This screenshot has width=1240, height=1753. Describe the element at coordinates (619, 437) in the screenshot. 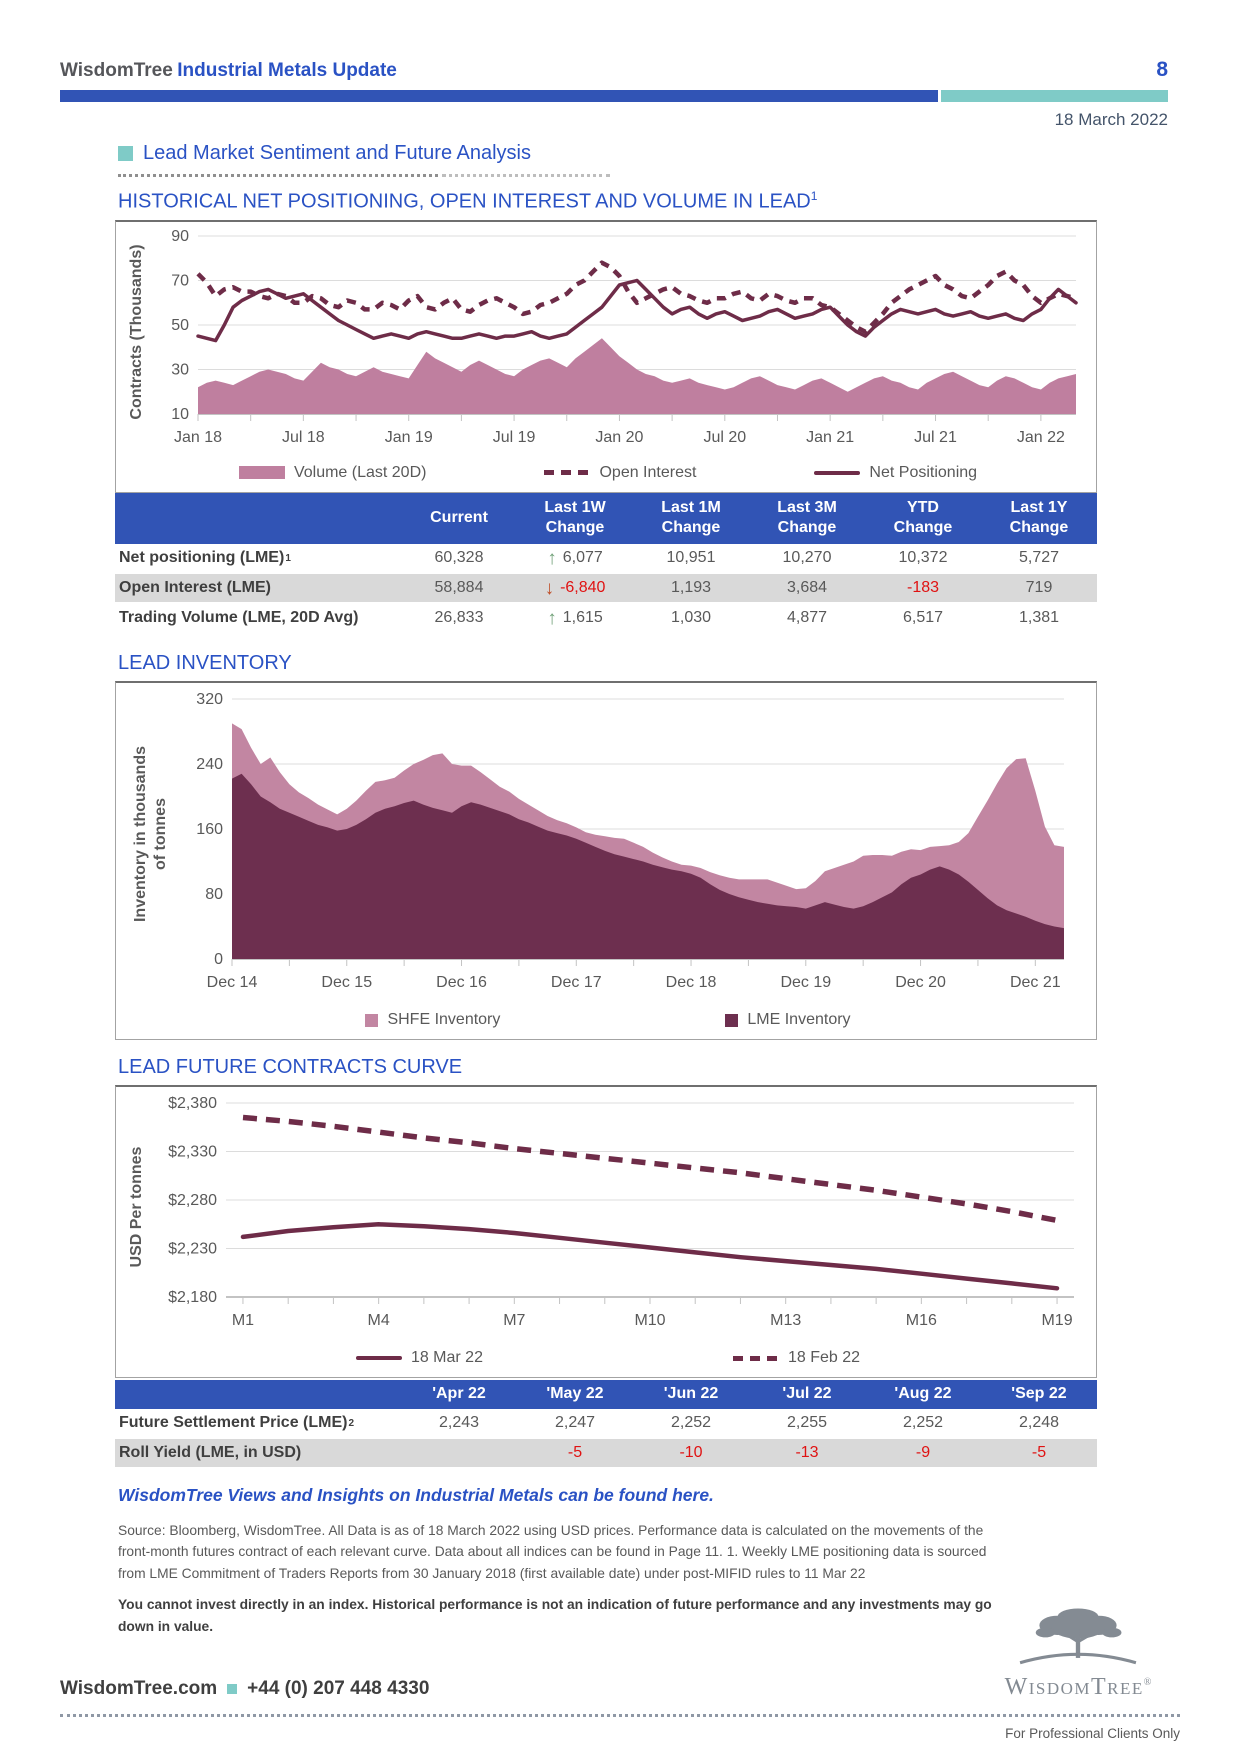

I see `svg-text: Jan 20` at that location.